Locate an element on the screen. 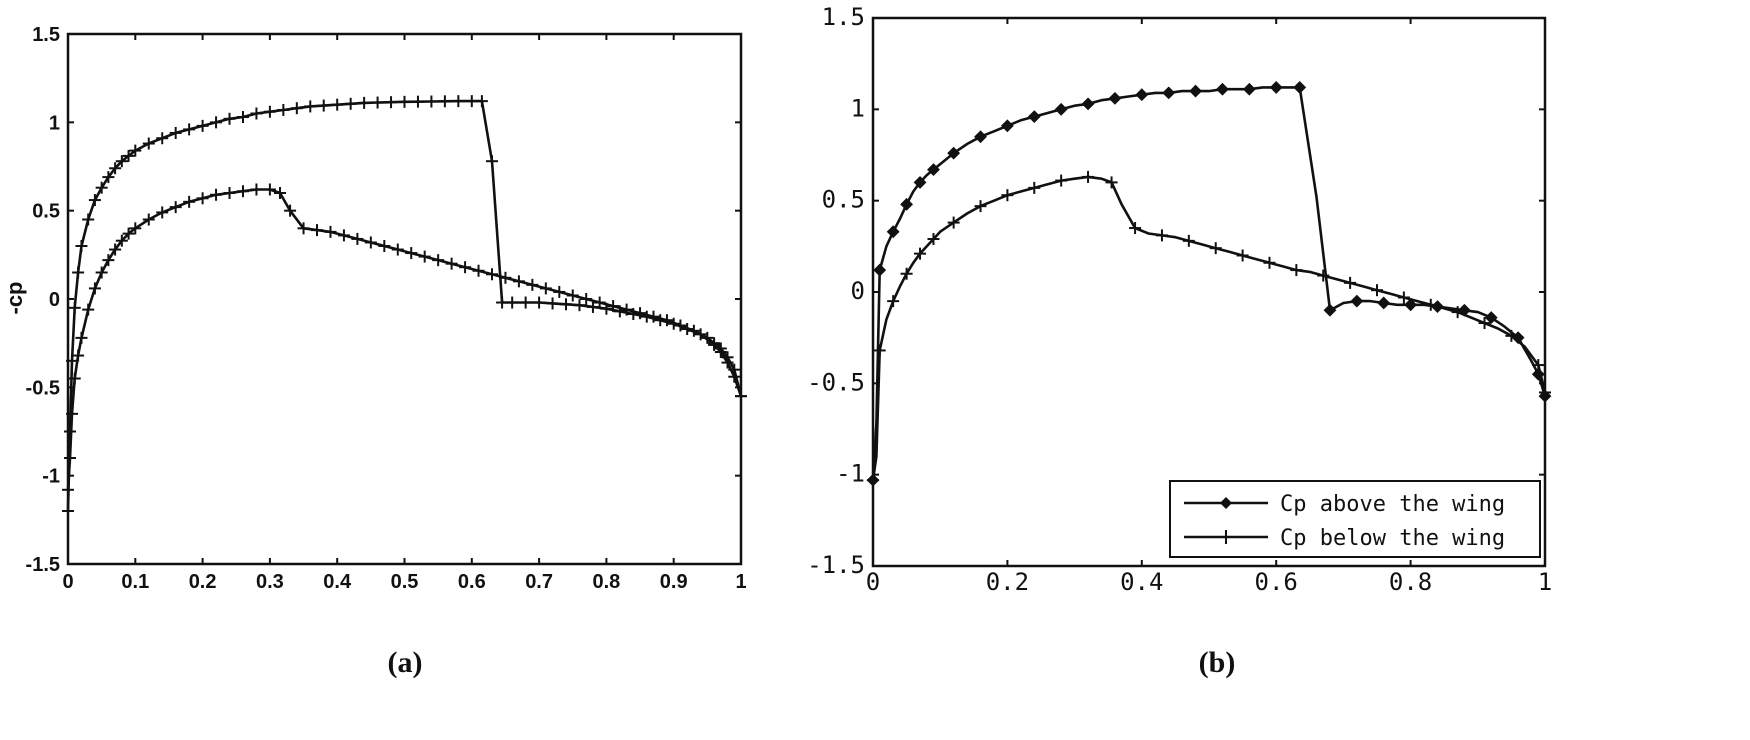 Image resolution: width=1750 pixels, height=740 pixels. panel-b-legend: Cp above the wing Cp below the wing is located at coordinates (1355, 519).